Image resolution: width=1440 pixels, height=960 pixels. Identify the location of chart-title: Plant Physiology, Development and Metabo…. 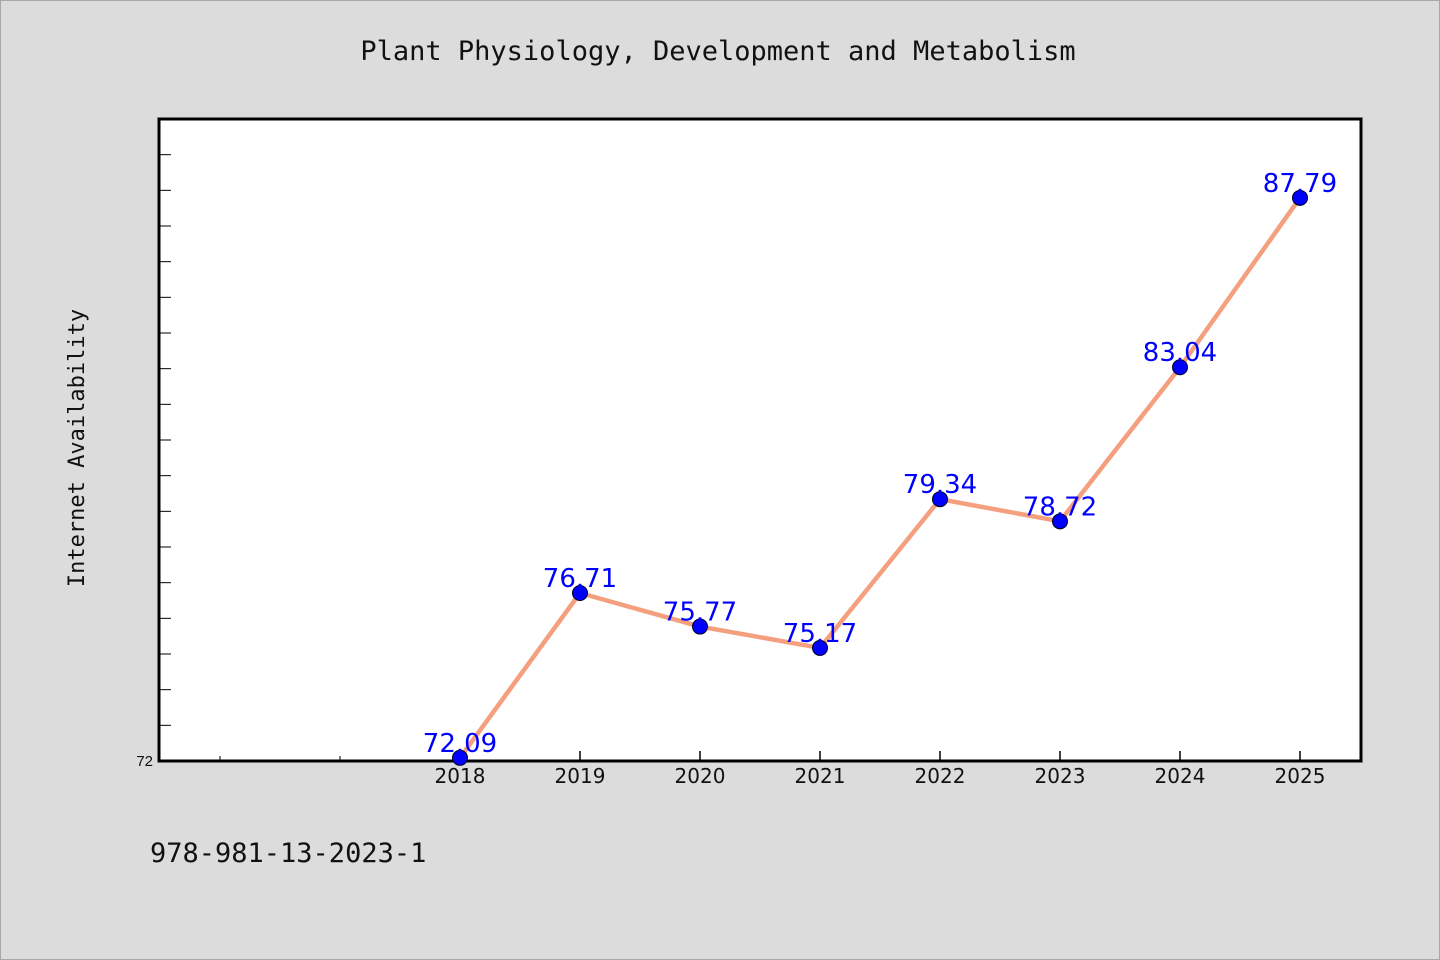
(717, 51).